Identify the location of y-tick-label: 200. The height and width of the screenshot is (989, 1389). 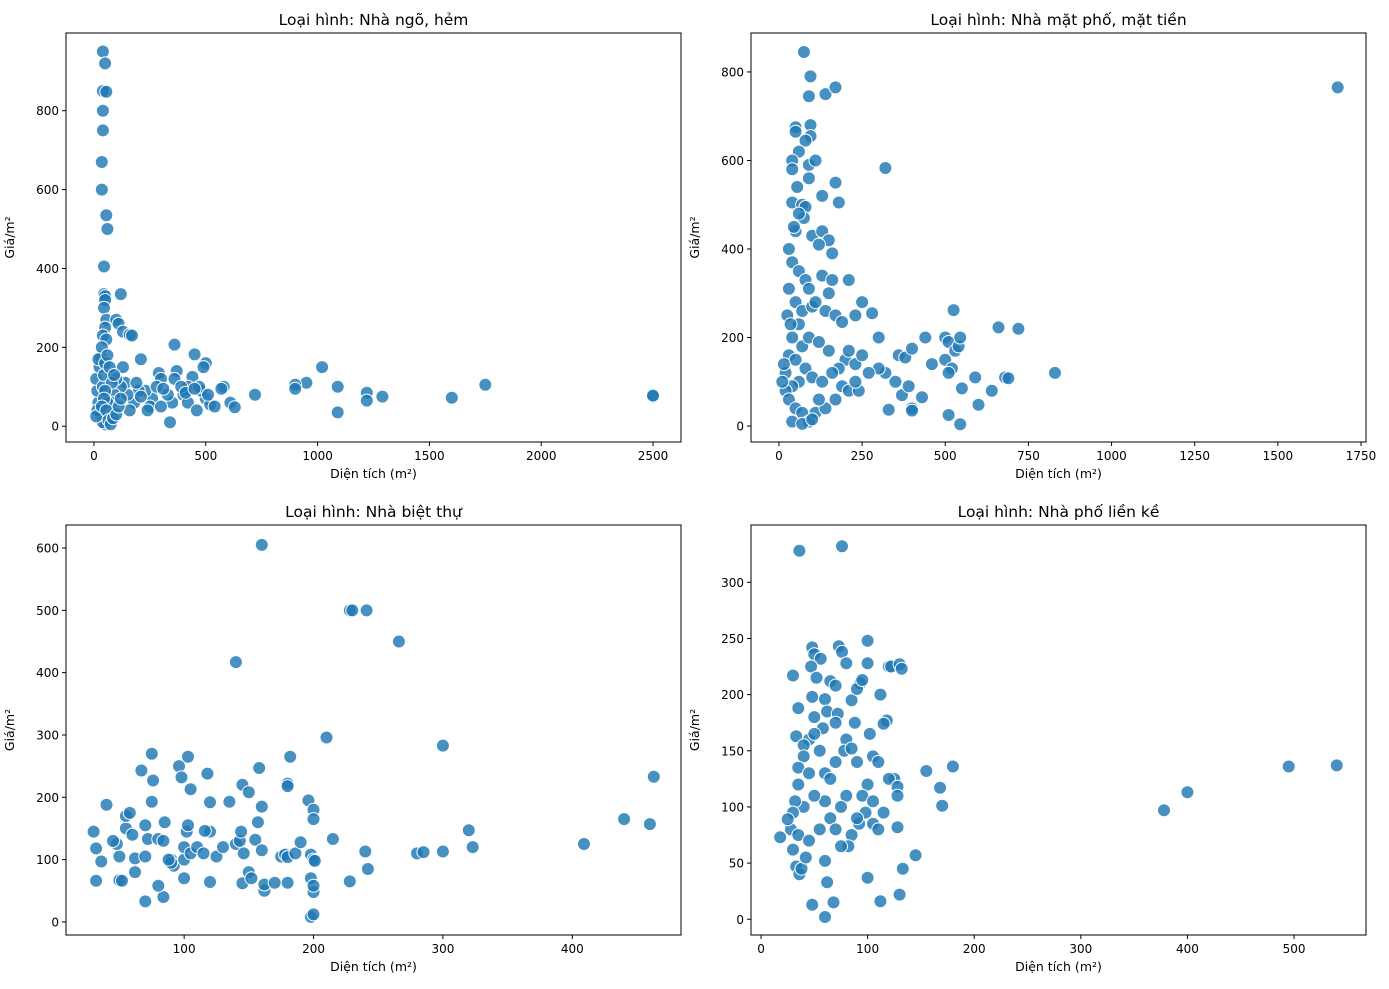
(47, 348).